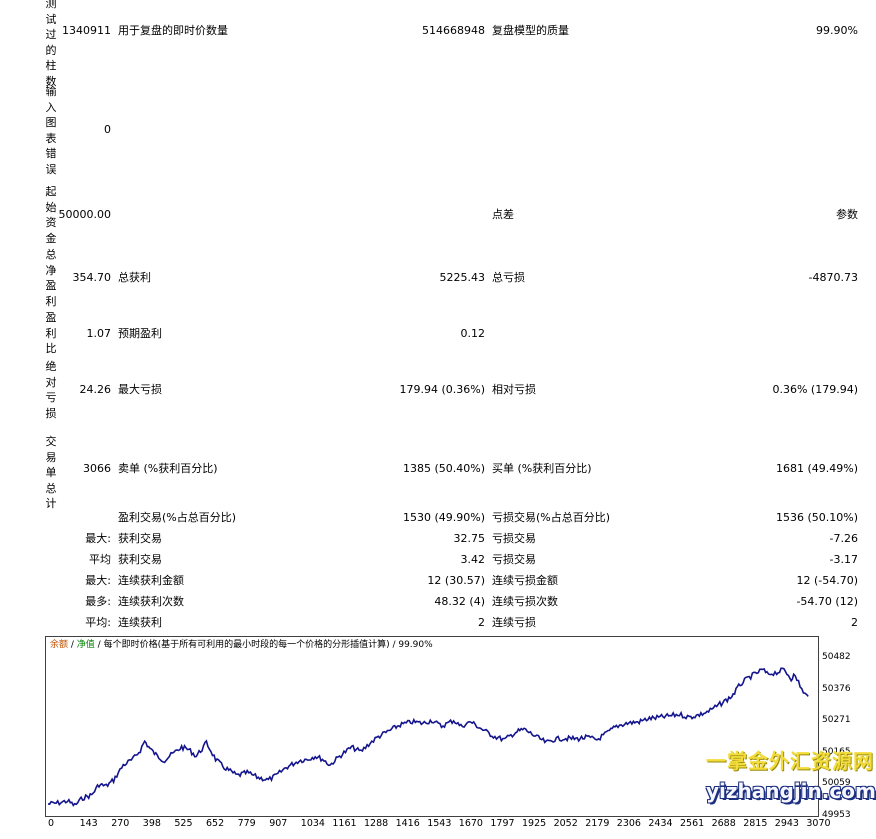 This screenshot has height=839, width=876. Describe the element at coordinates (816, 468) in the screenshot. I see `value-long-positions: 1681 (49.49%)` at that location.